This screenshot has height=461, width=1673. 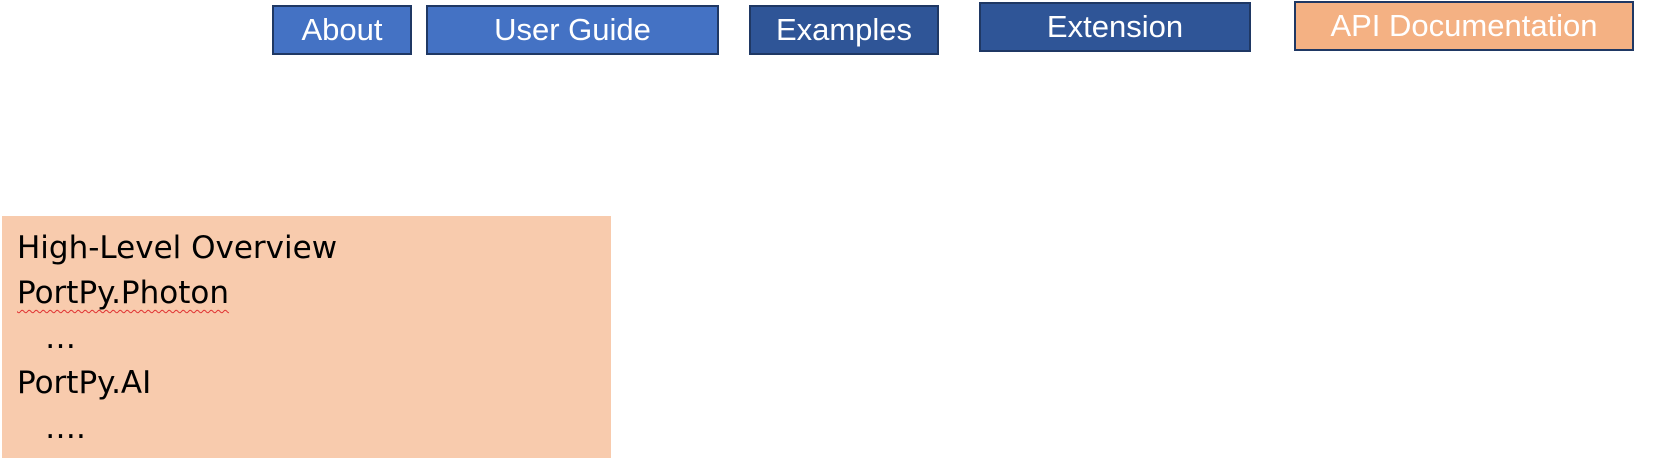 I want to click on nav-user-guide-label: User Guide, so click(x=572, y=29).